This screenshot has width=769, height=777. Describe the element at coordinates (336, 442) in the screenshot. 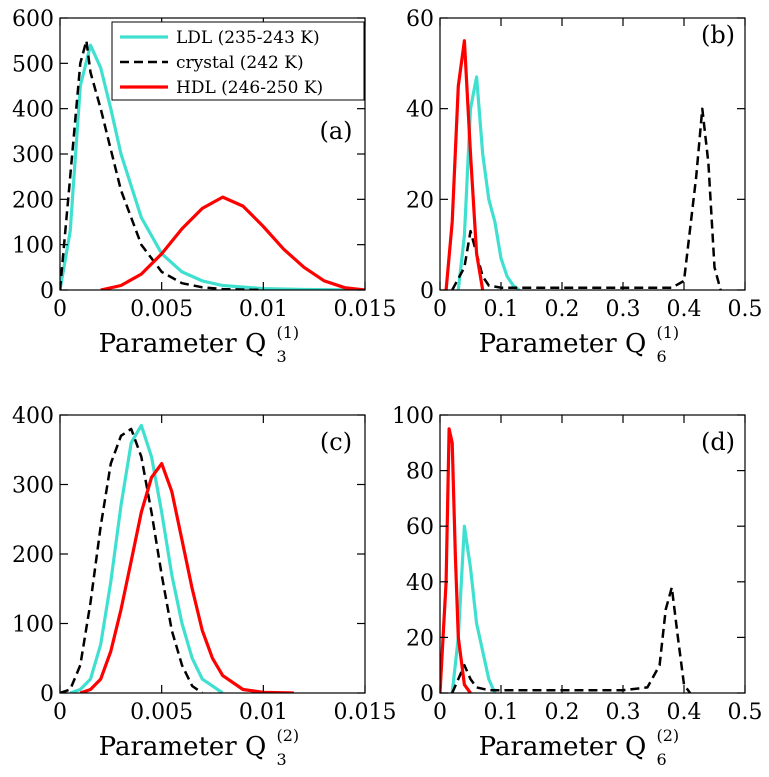

I see `panel-label: (c)` at that location.